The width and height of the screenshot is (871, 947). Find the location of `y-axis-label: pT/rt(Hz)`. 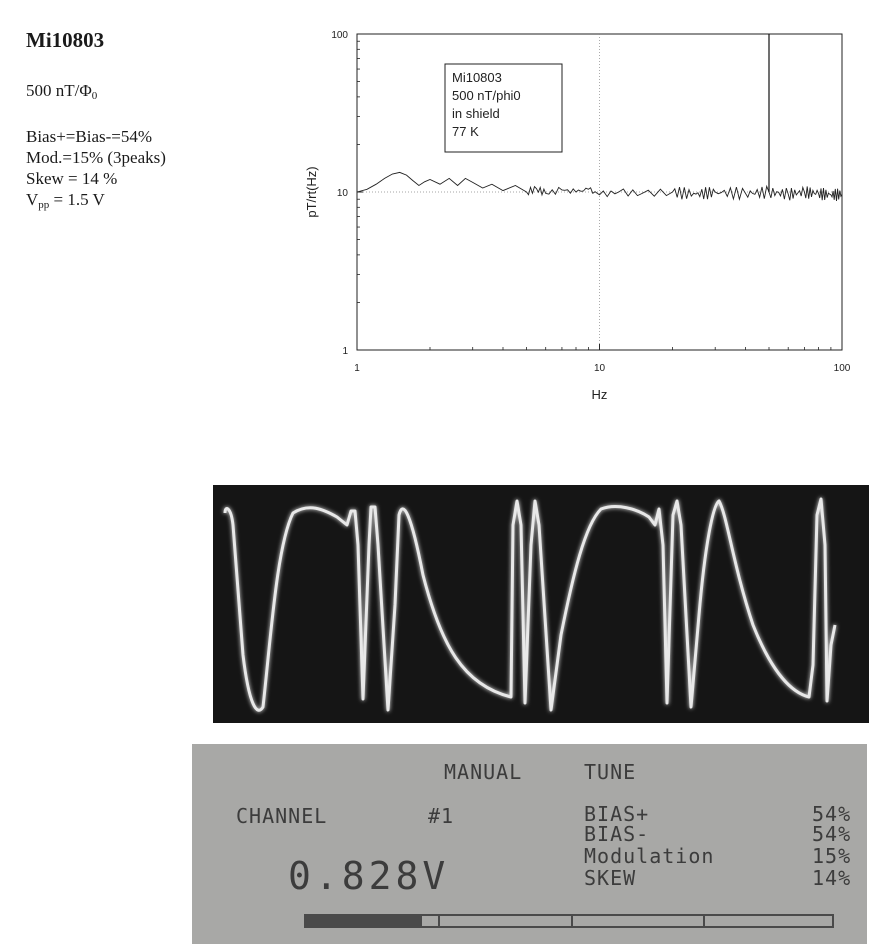

y-axis-label: pT/rt(Hz) is located at coordinates (311, 191).